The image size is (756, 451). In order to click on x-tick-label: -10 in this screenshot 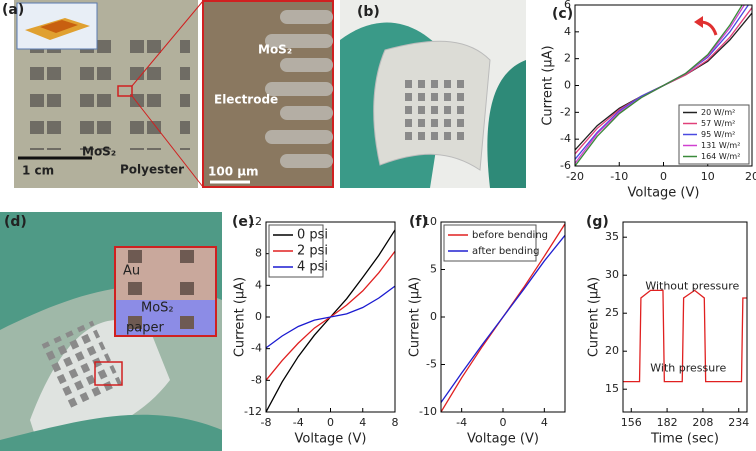, I will do `click(619, 176)`.